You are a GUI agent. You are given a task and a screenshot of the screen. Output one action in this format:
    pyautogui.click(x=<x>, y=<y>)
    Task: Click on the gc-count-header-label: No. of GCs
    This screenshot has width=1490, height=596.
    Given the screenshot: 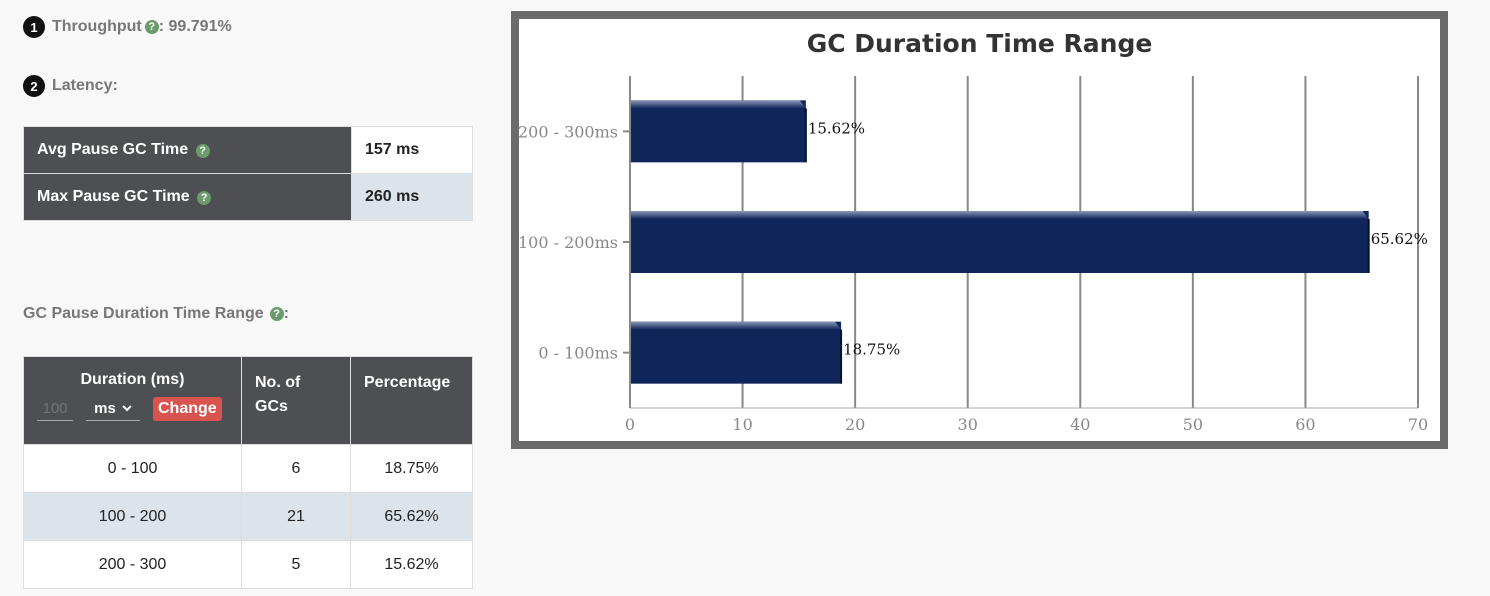 What is the action you would take?
    pyautogui.click(x=302, y=395)
    